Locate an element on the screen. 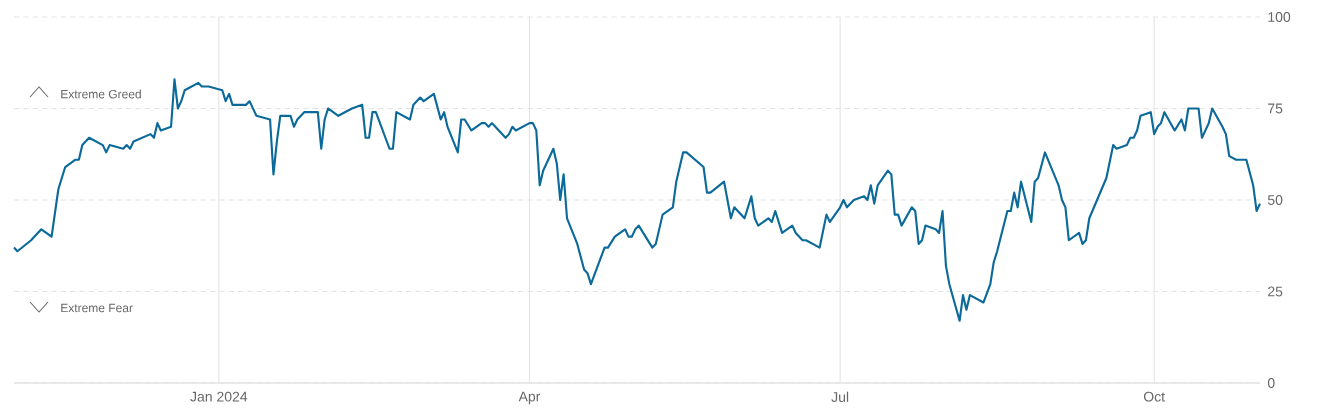 The width and height of the screenshot is (1328, 417). x-tick-label: Jan 2024 is located at coordinates (219, 396).